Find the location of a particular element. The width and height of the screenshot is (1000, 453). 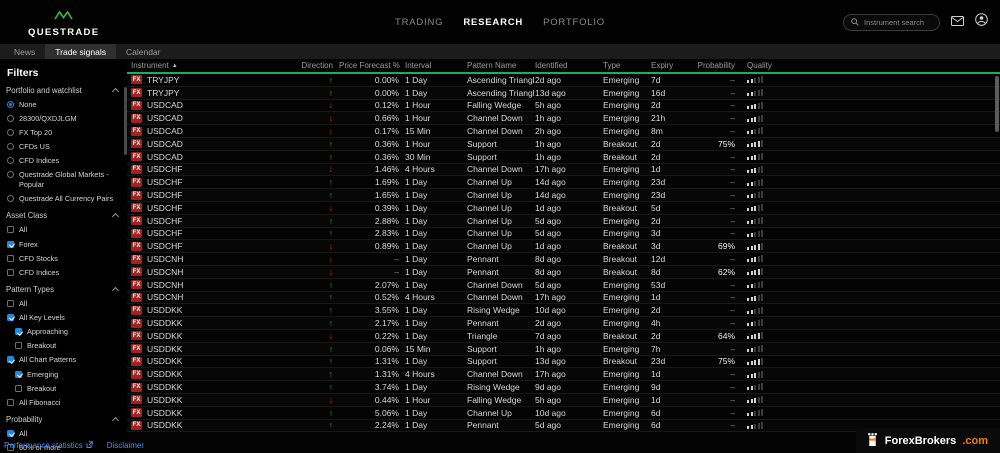

filter-option: Forex is located at coordinates (64, 244).